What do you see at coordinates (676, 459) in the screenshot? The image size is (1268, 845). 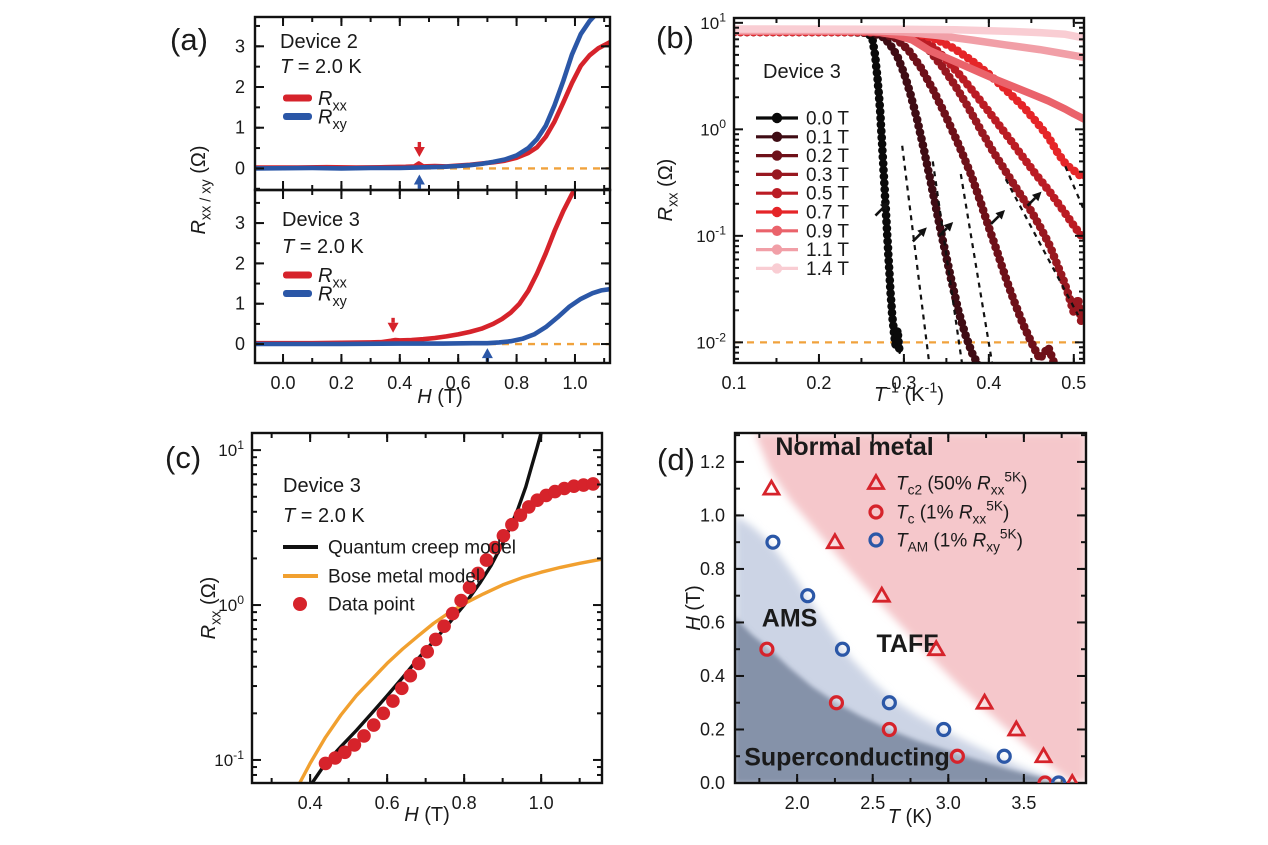 I see `panel-label-d: (d)` at bounding box center [676, 459].